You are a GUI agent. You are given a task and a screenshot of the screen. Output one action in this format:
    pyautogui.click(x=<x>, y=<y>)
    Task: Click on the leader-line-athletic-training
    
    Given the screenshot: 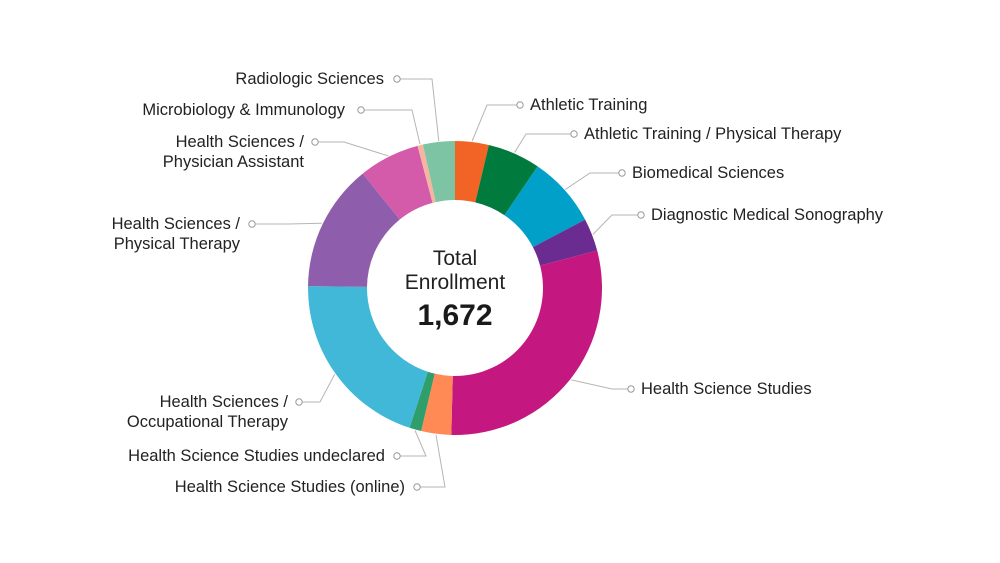 What is the action you would take?
    pyautogui.click(x=495, y=123)
    